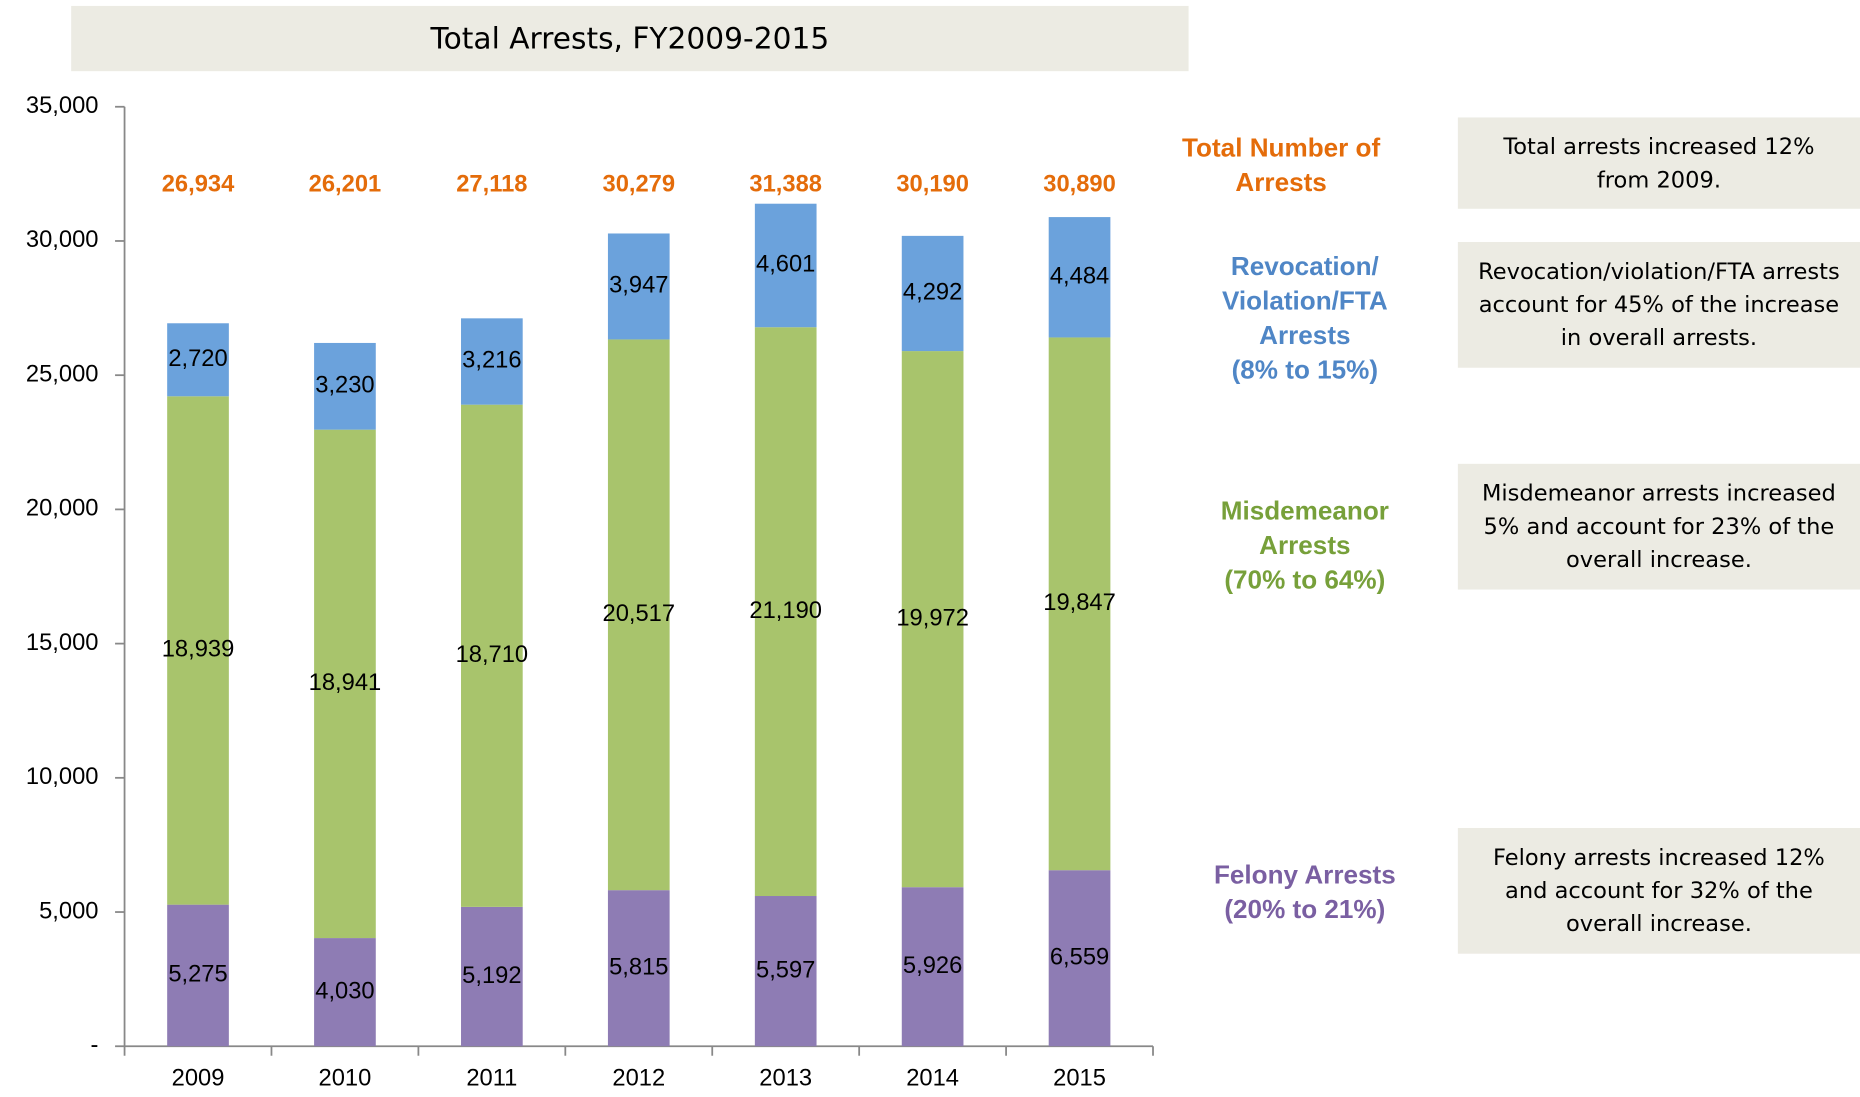 The image size is (1860, 1097). I want to click on legend-label: Felony Arrests (20% to 21%), so click(1304, 892).